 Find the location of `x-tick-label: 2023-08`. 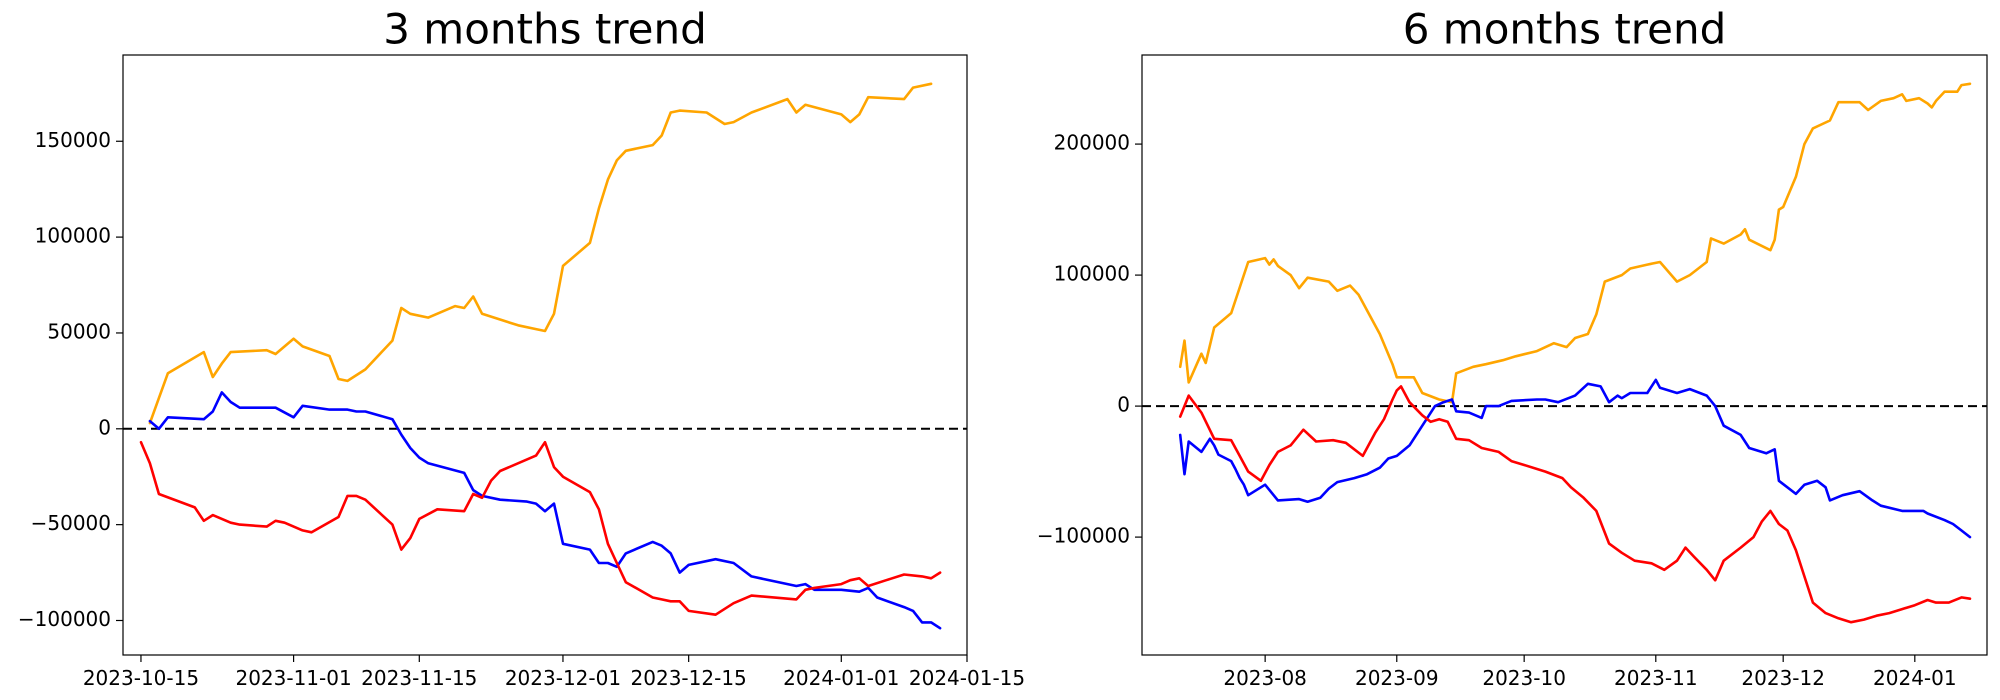

x-tick-label: 2023-08 is located at coordinates (1265, 678).